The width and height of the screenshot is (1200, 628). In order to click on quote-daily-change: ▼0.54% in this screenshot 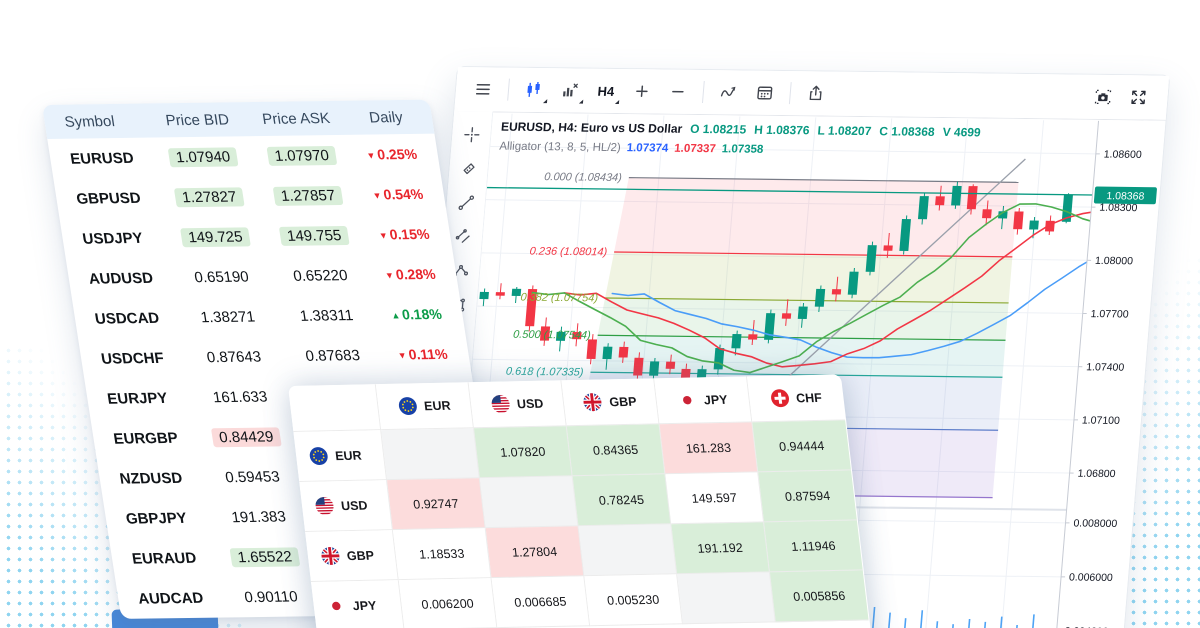, I will do `click(398, 194)`.